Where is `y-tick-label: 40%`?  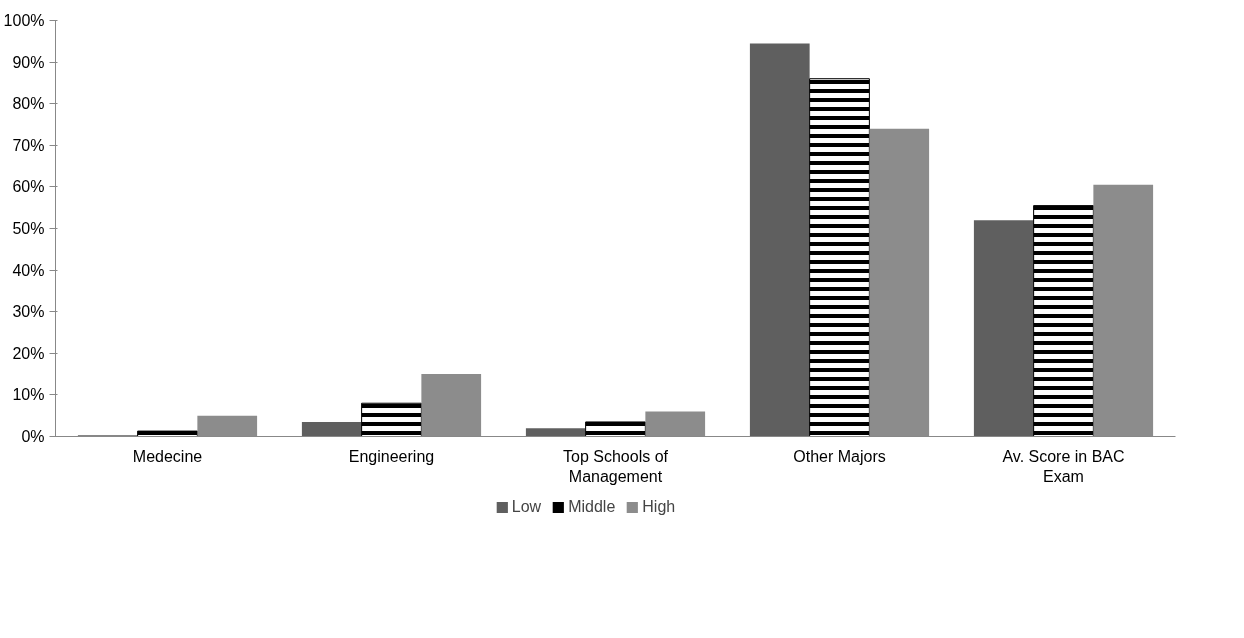 y-tick-label: 40% is located at coordinates (28, 270).